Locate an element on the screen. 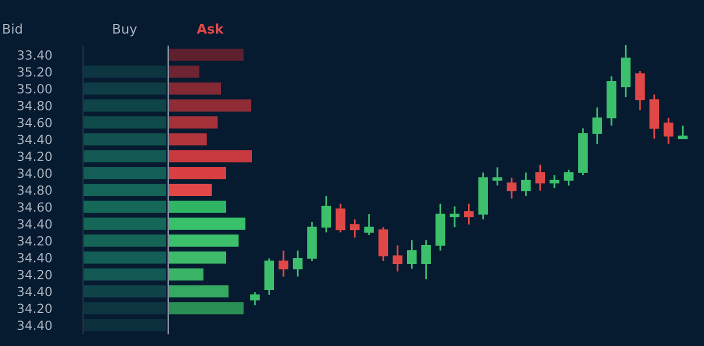 The width and height of the screenshot is (704, 346). y-tick-label: 33.40 is located at coordinates (35, 55).